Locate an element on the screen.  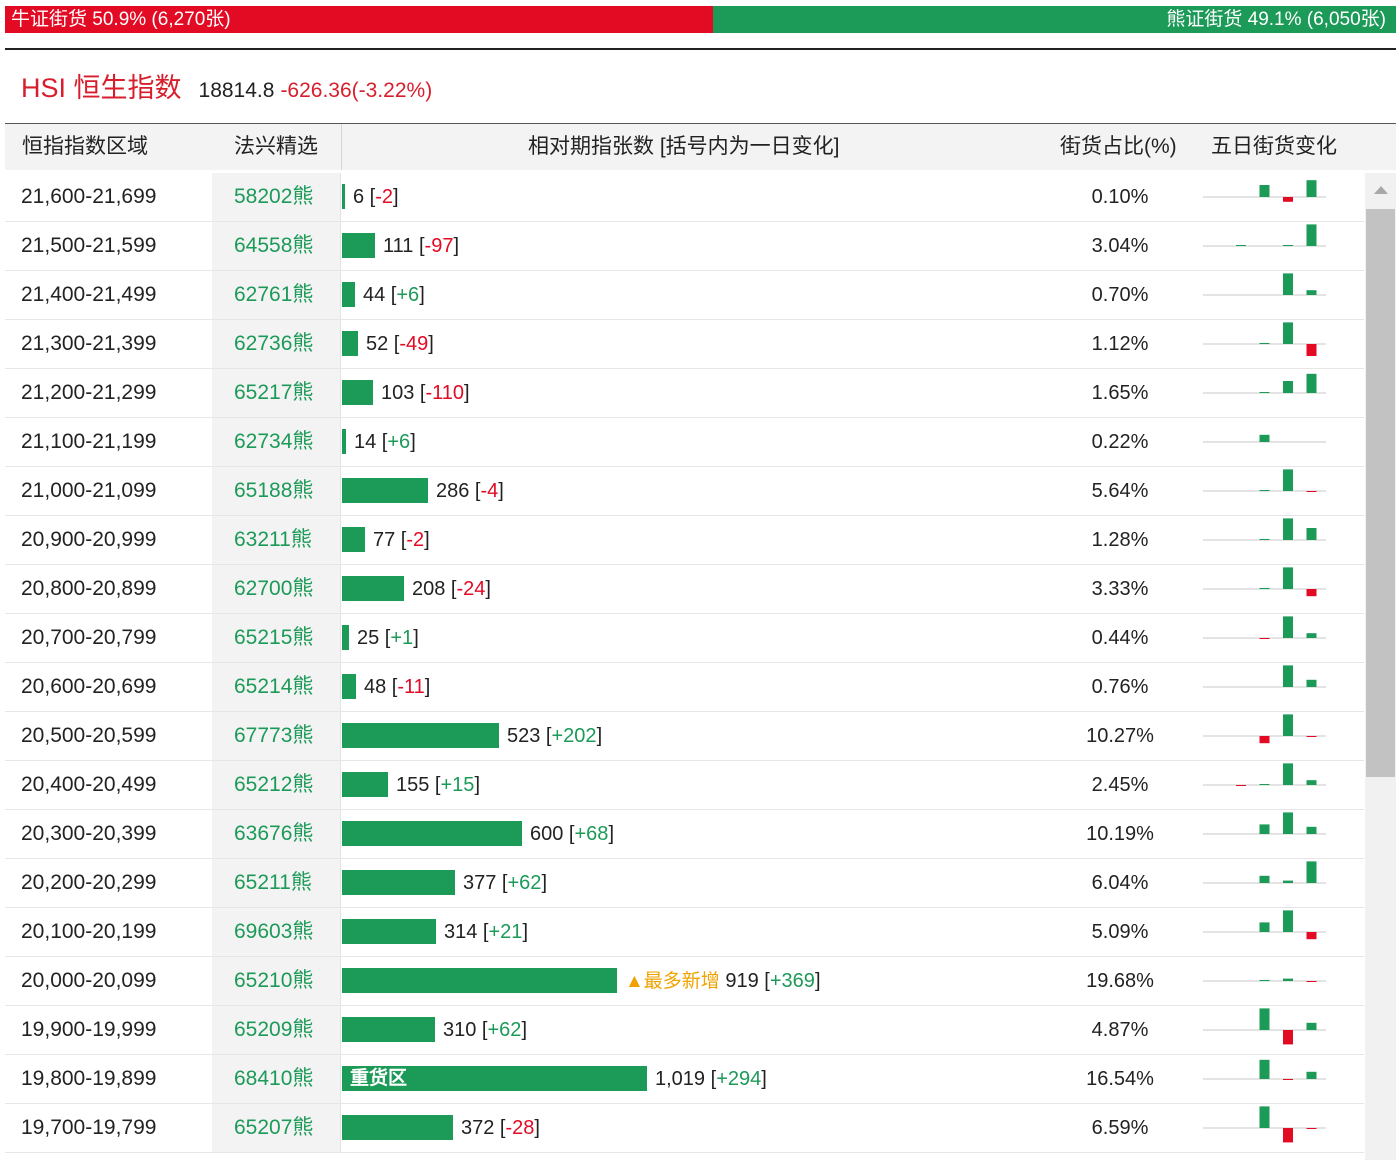
table-row: 20,800-20,899 62700熊 208 [-24] 3.33% is located at coordinates (684, 589).